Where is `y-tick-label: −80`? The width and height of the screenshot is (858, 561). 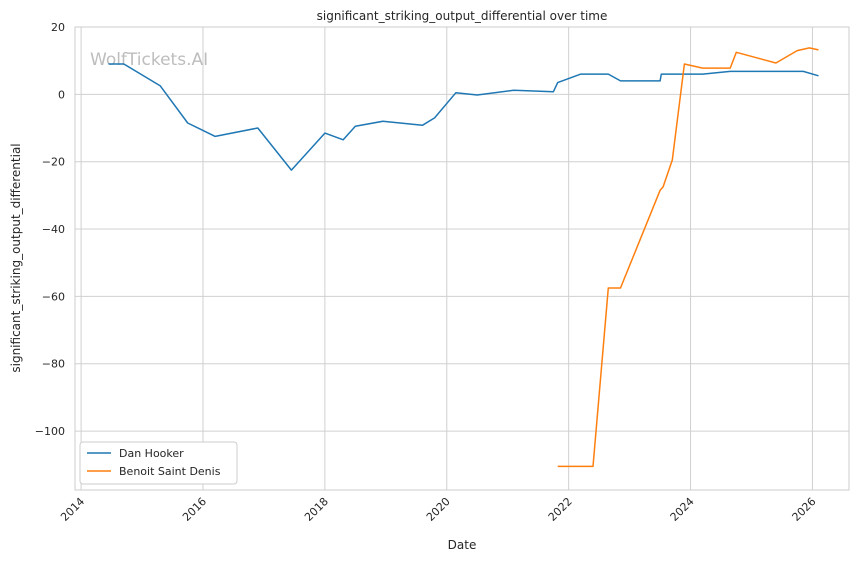 y-tick-label: −80 is located at coordinates (53, 364).